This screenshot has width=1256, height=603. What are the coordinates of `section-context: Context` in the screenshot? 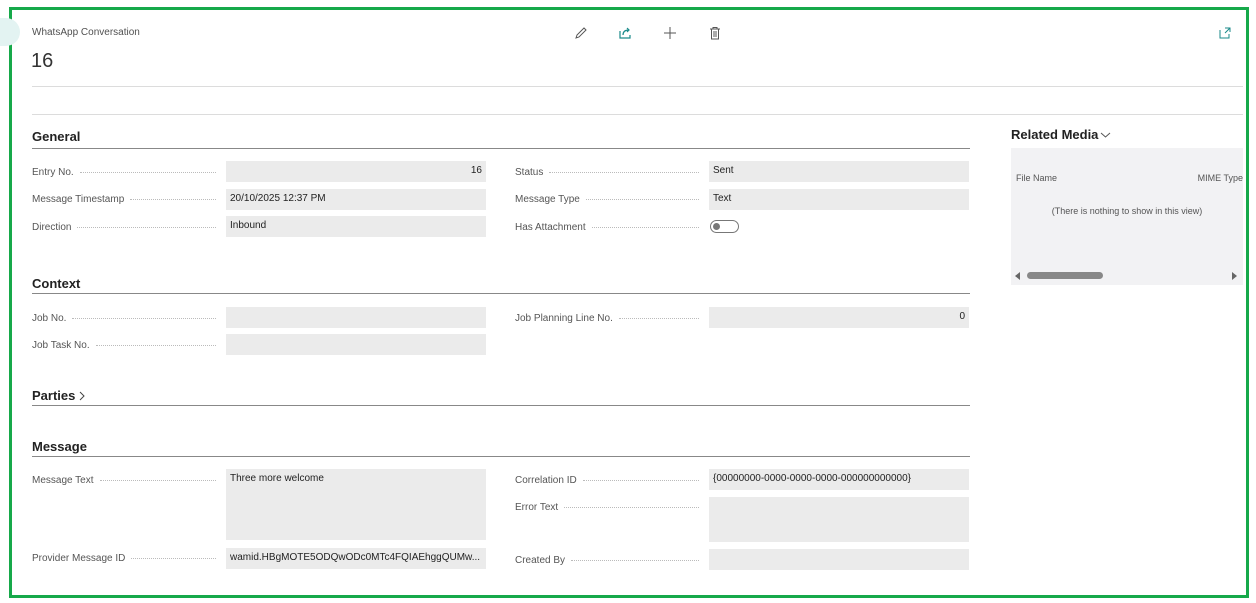 It's located at (56, 283).